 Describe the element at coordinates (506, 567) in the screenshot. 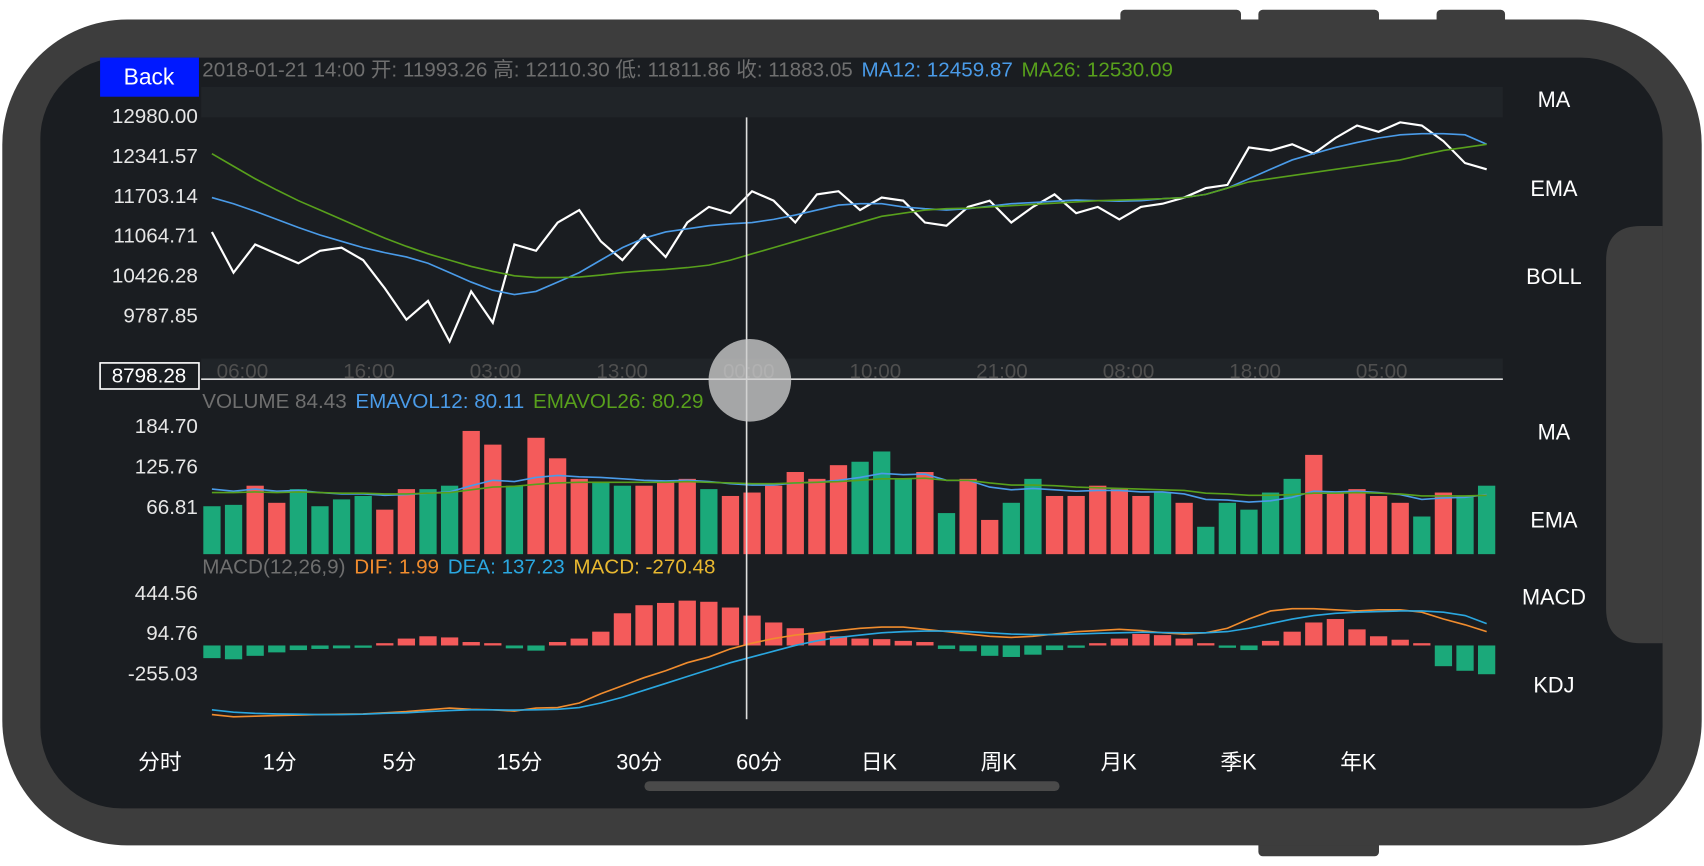

I see `legend-entry: DEA: 137.23` at that location.